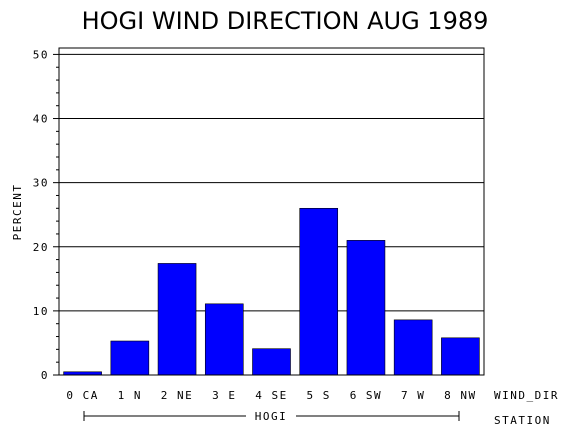  Describe the element at coordinates (41, 311) in the screenshot. I see `y-tick-label: 10` at that location.